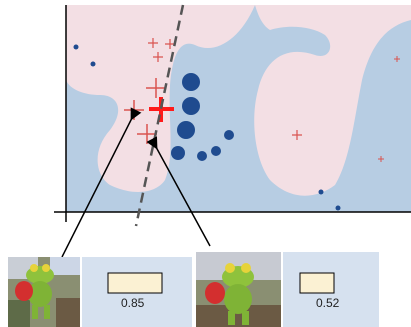  What do you see at coordinates (287, 289) in the screenshot?
I see `example-panel-2: 0.52` at bounding box center [287, 289].